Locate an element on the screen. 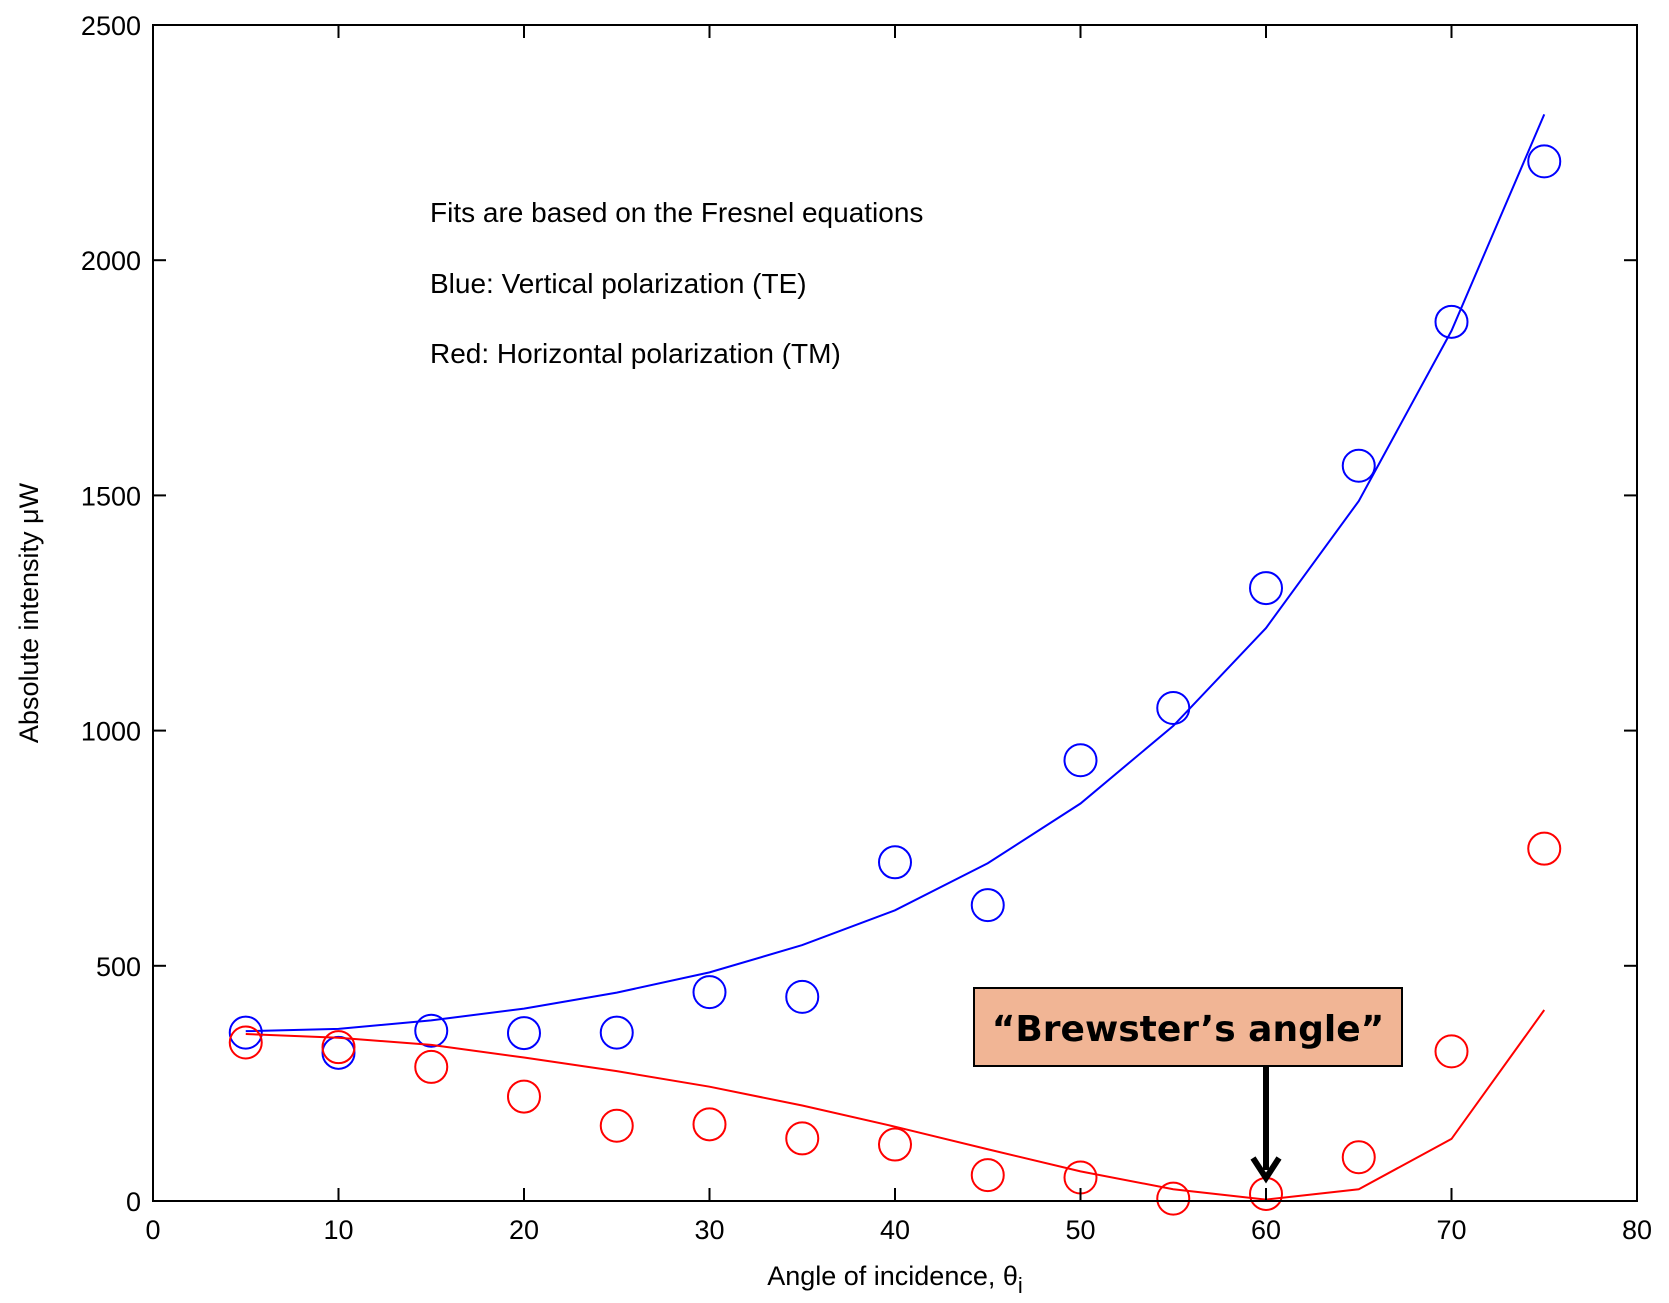 This screenshot has width=1669, height=1303. x-tick-label: 0 is located at coordinates (152, 1230).